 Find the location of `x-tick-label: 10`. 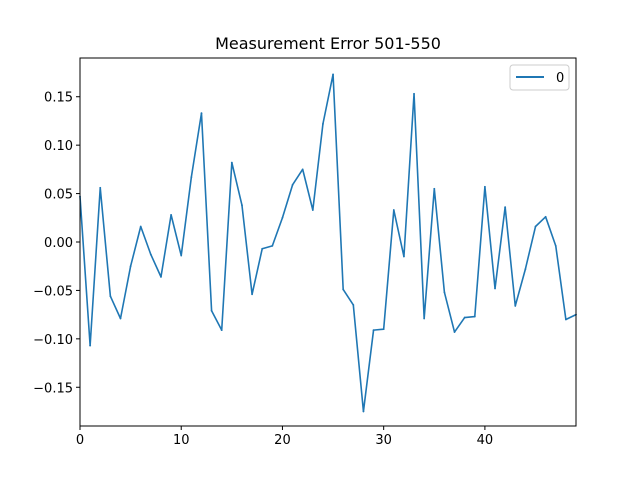

x-tick-label: 10 is located at coordinates (181, 440).